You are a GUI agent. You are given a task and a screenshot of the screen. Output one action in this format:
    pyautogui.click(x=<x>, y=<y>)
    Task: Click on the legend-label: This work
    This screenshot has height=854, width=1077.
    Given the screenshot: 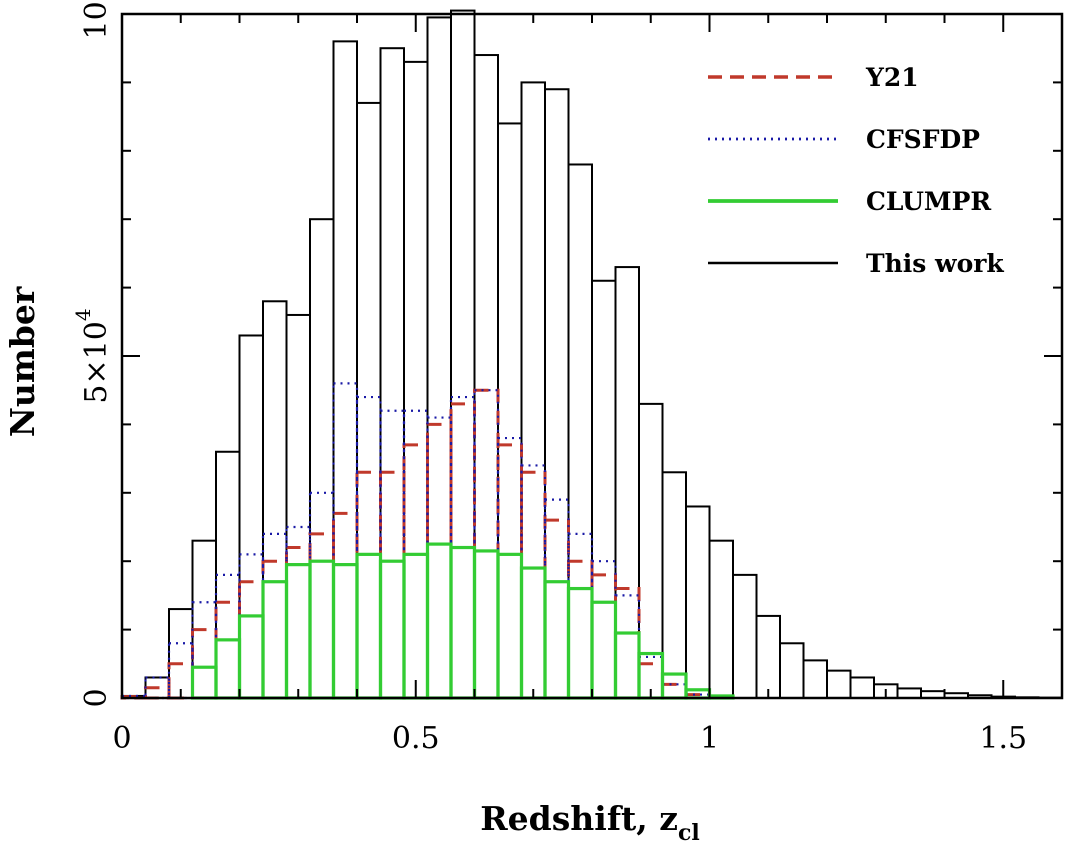 What is the action you would take?
    pyautogui.click(x=935, y=263)
    